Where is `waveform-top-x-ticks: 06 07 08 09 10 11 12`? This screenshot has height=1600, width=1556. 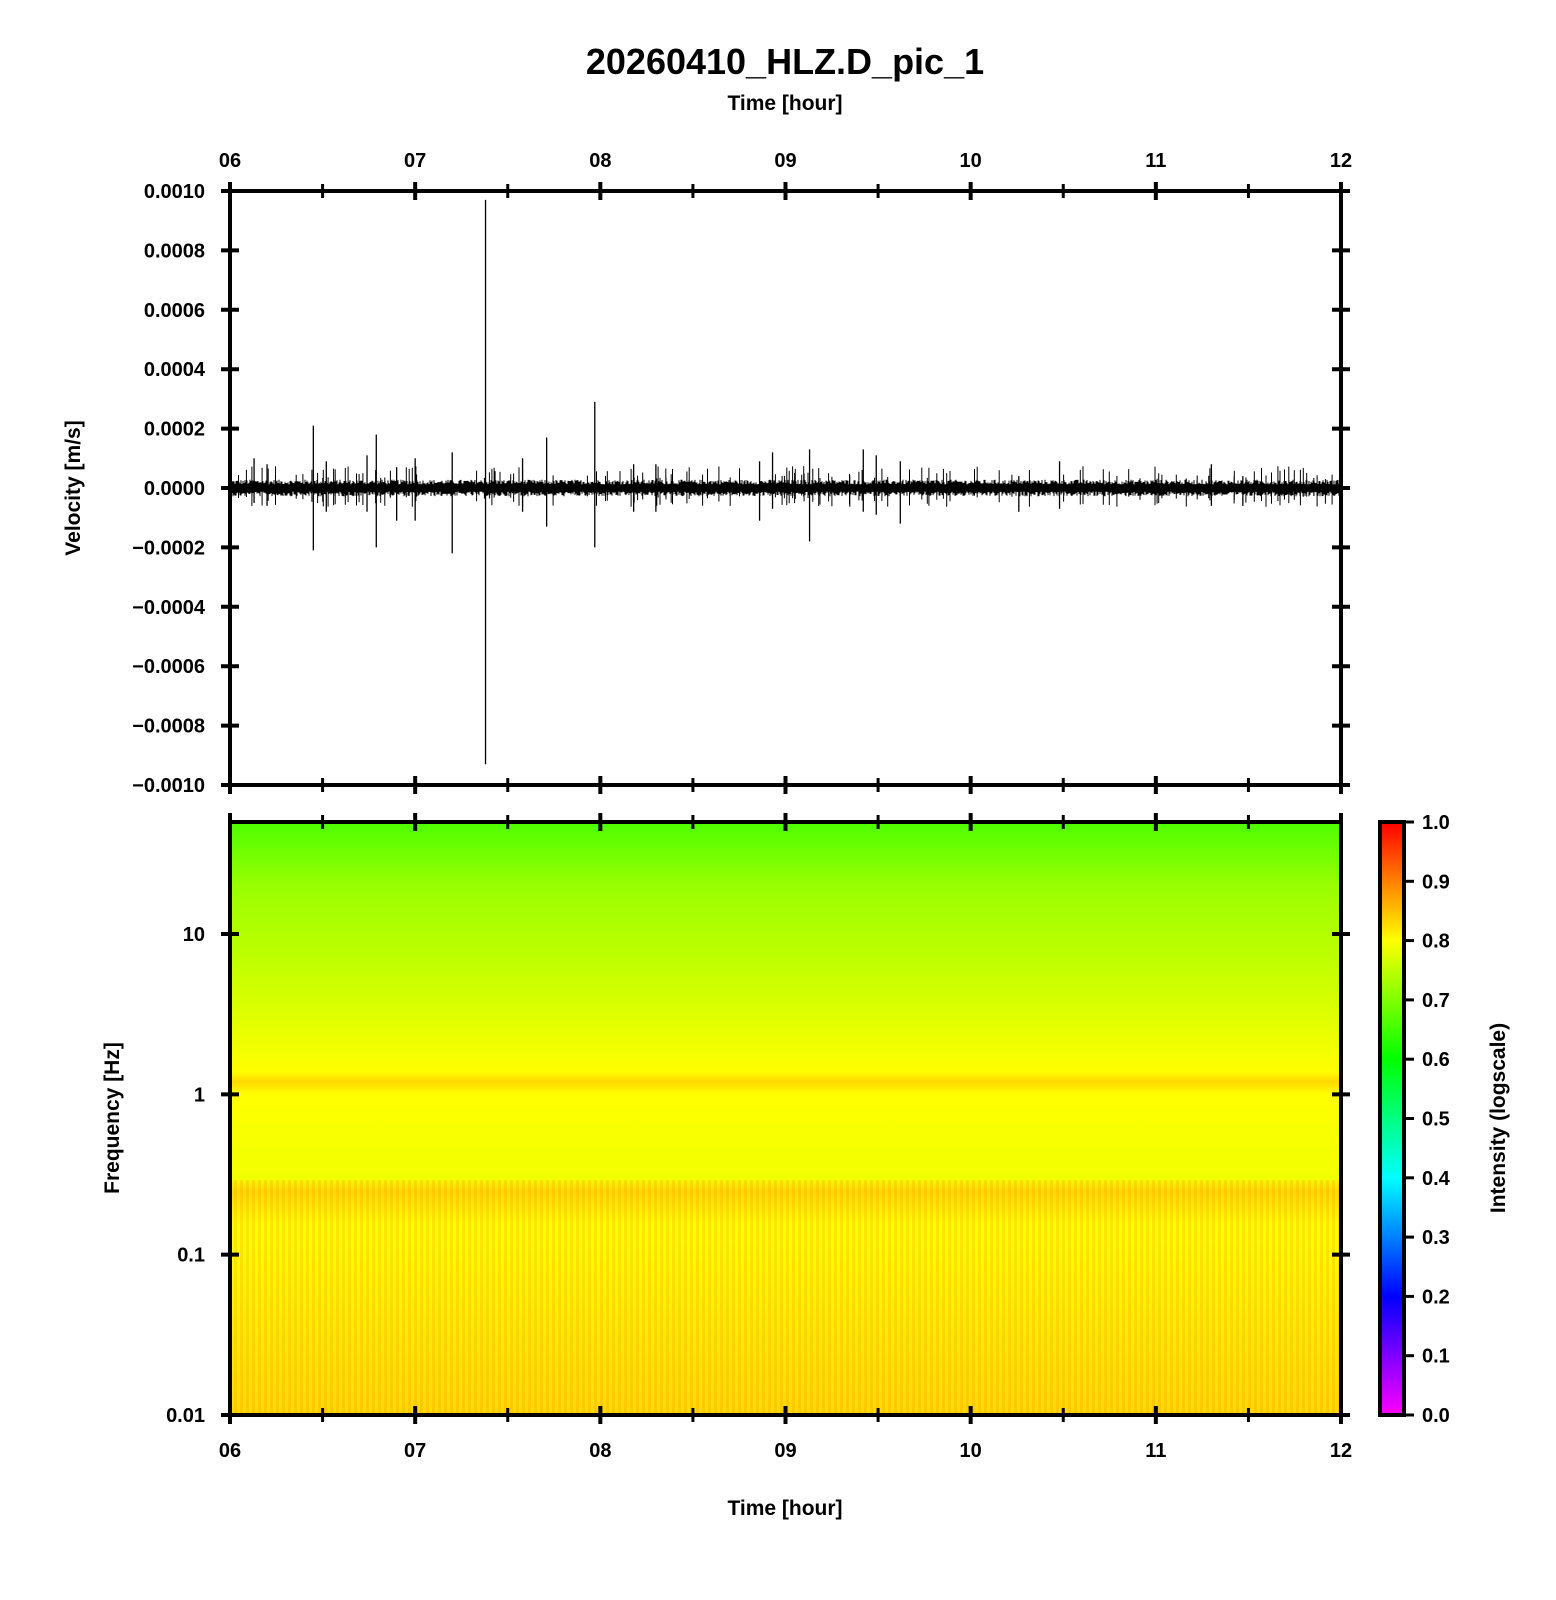
waveform-top-x-ticks: 06 07 08 09 10 11 12 is located at coordinates (785, 175).